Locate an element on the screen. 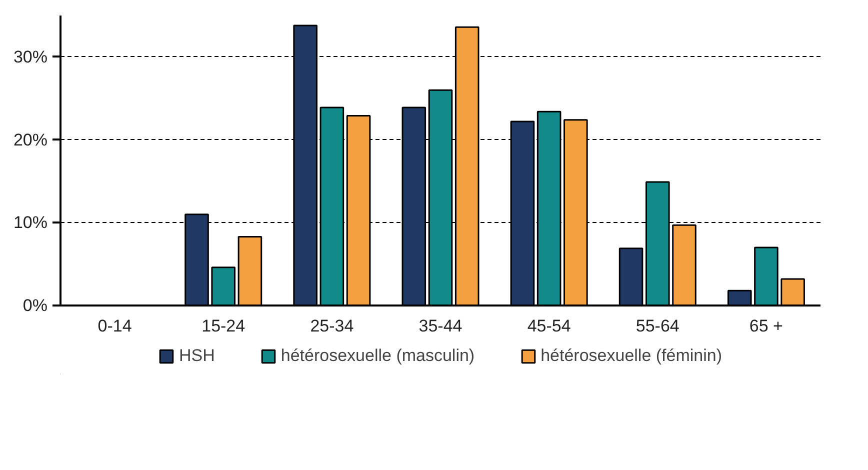 The height and width of the screenshot is (470, 868). y-tick-label: 20% is located at coordinates (30, 140).